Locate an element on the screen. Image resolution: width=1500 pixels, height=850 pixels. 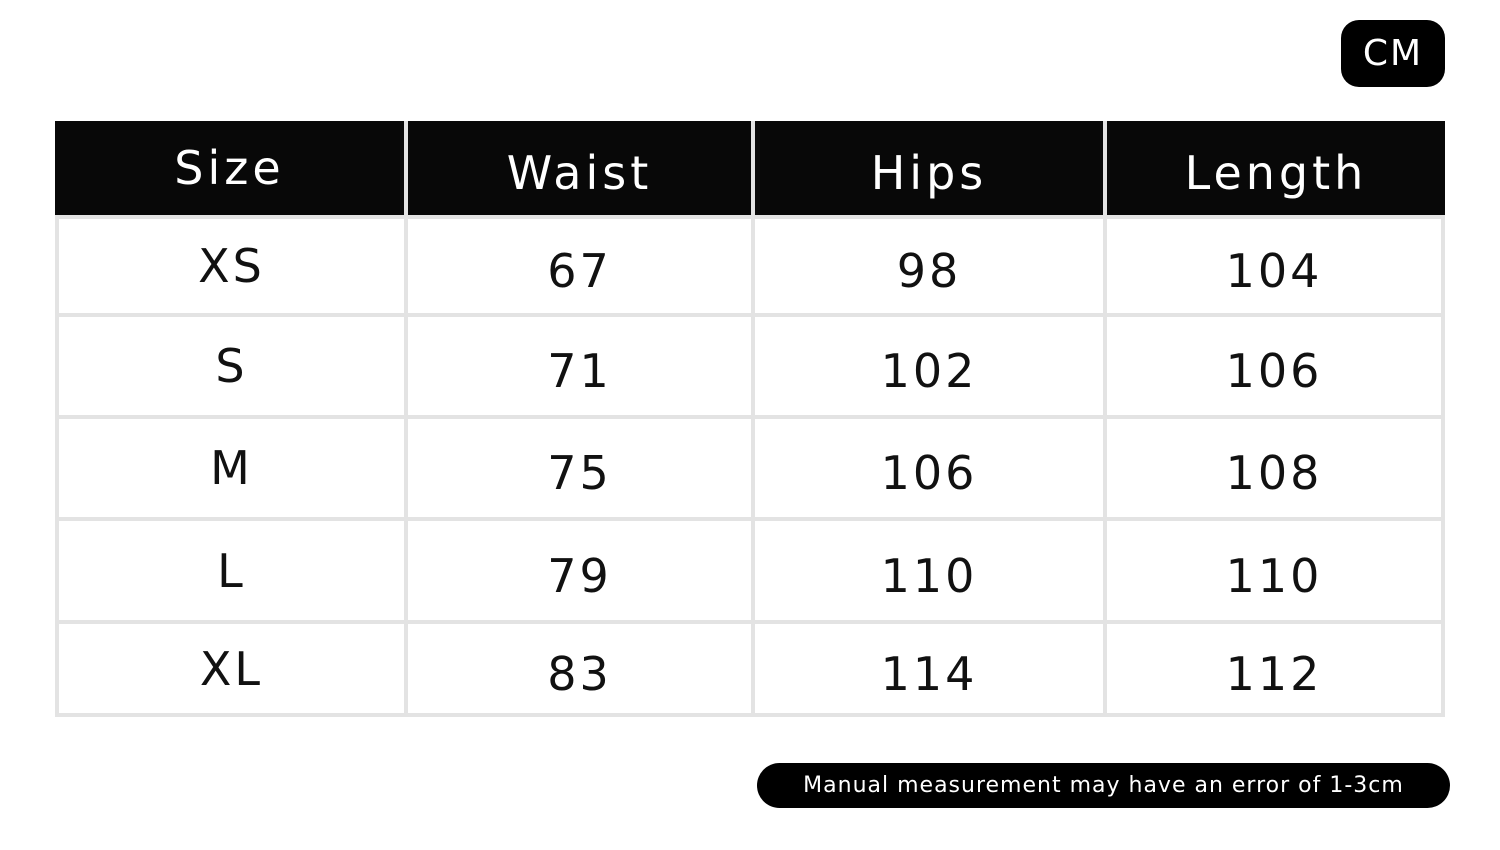
table-cell: 114 is located at coordinates (929, 668).